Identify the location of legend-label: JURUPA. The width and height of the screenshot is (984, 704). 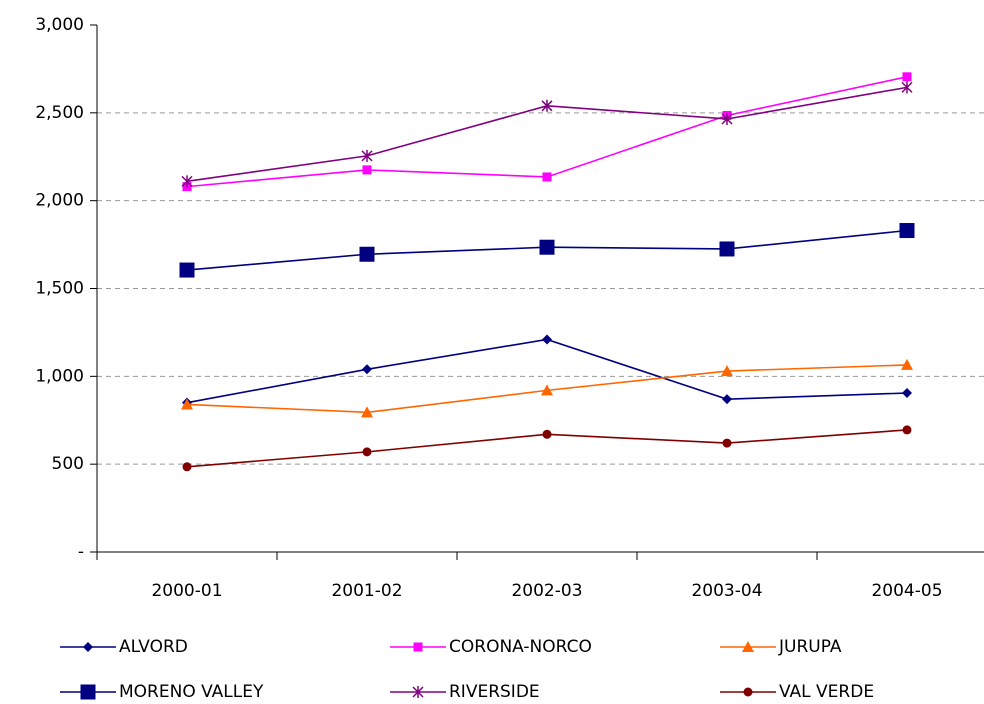
(810, 647).